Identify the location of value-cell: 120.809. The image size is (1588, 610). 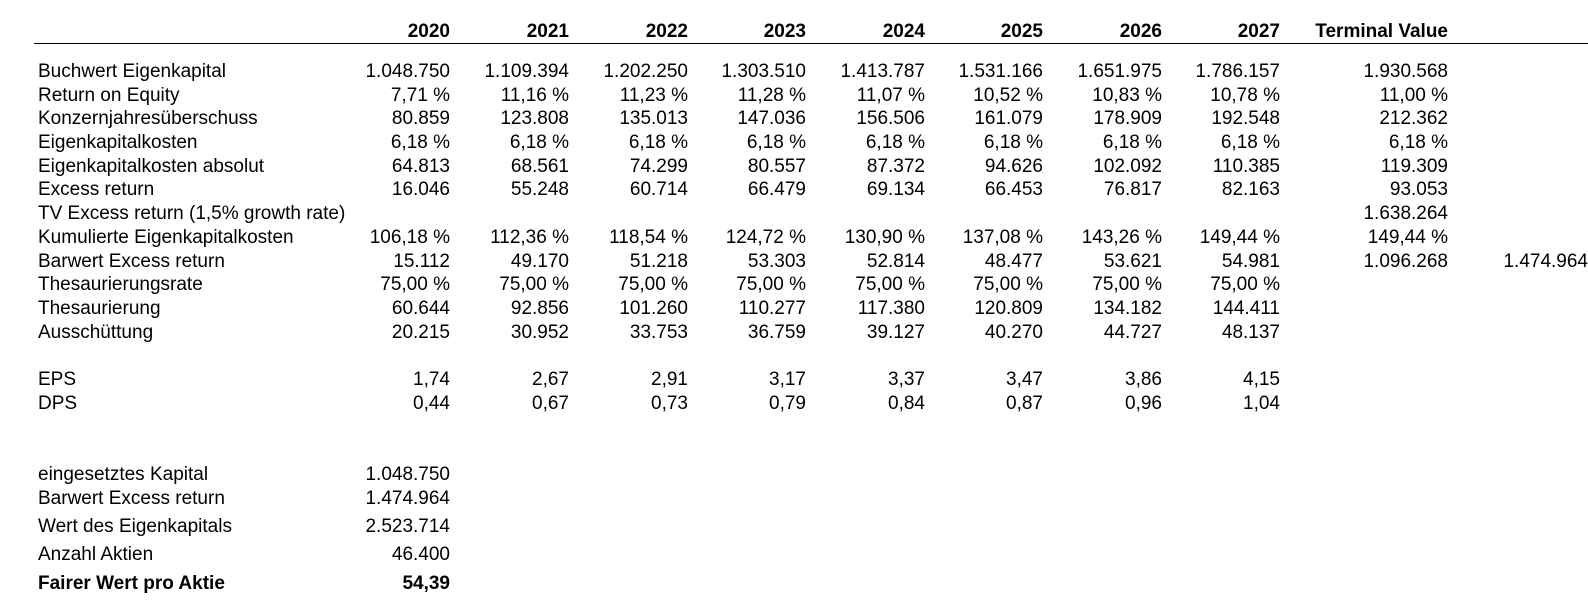
(1008, 308).